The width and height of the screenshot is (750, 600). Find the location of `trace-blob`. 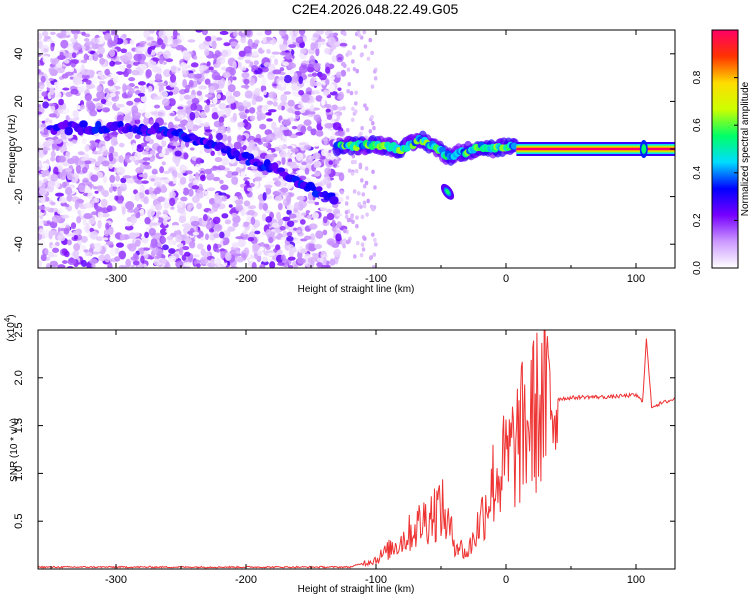

trace-blob is located at coordinates (334, 200).